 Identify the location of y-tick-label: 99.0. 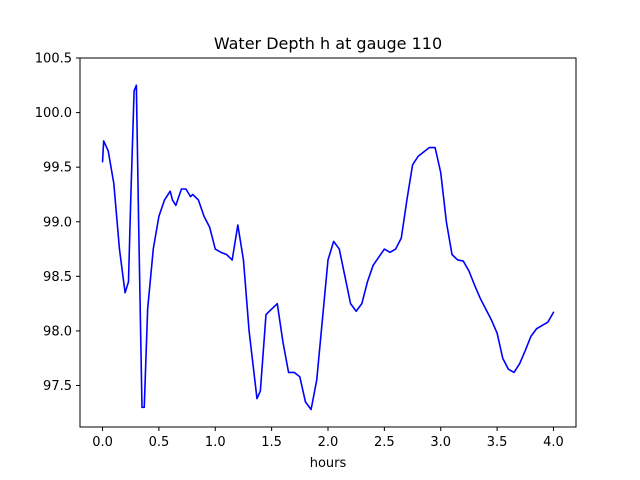
(57, 222).